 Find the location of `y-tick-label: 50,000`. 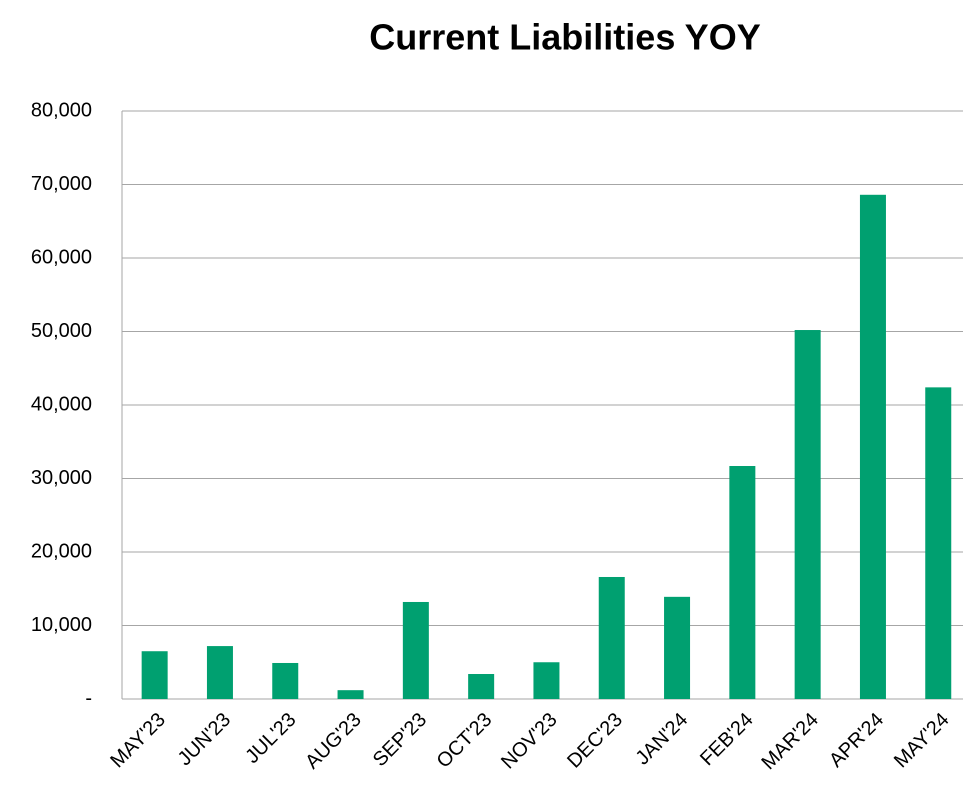

y-tick-label: 50,000 is located at coordinates (61, 331).